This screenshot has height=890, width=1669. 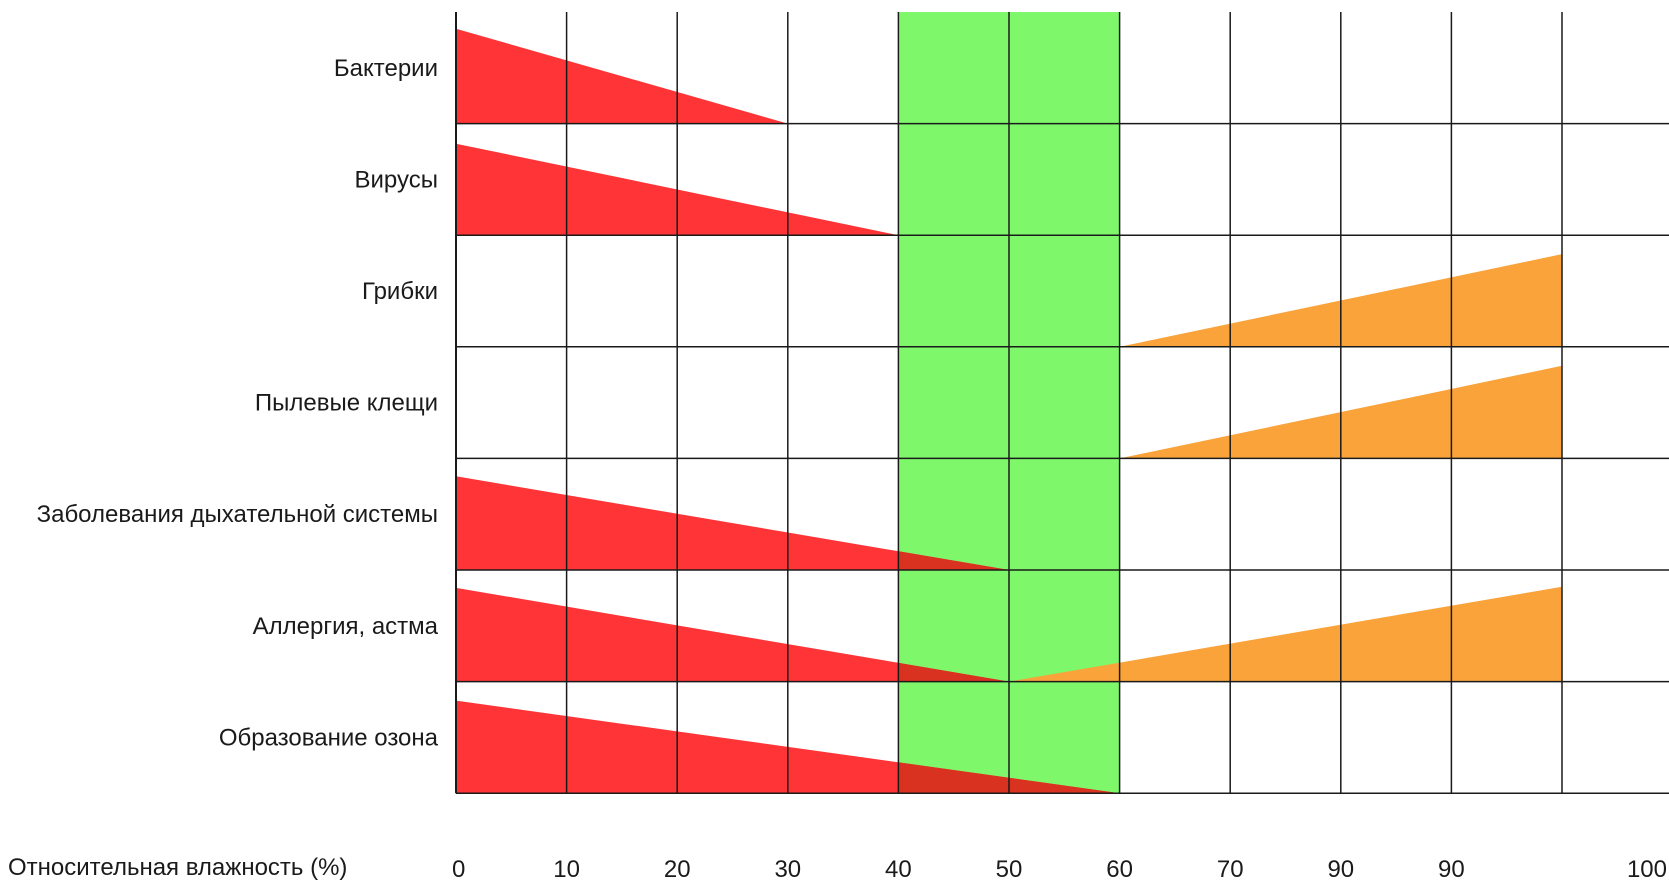 What do you see at coordinates (1340, 869) in the screenshot?
I see `x-tick-label-9: 90` at bounding box center [1340, 869].